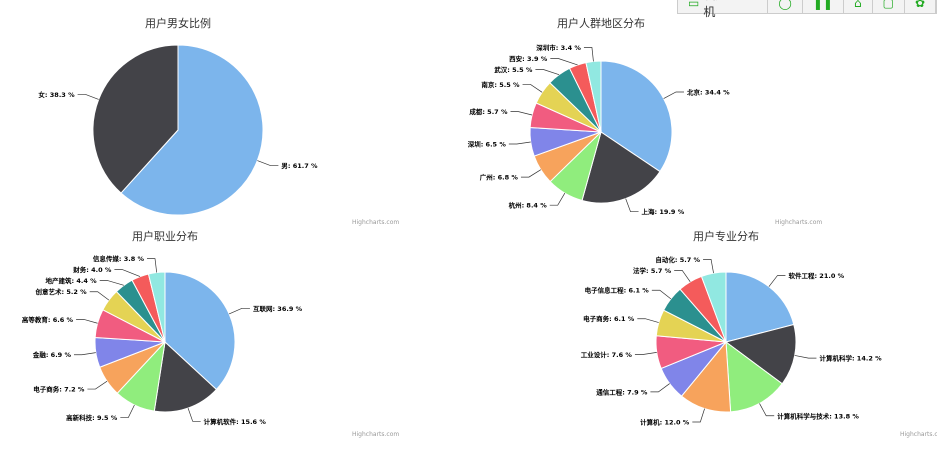  Describe the element at coordinates (528, 58) in the screenshot. I see `data-label: 西安: 3.9 %` at that location.